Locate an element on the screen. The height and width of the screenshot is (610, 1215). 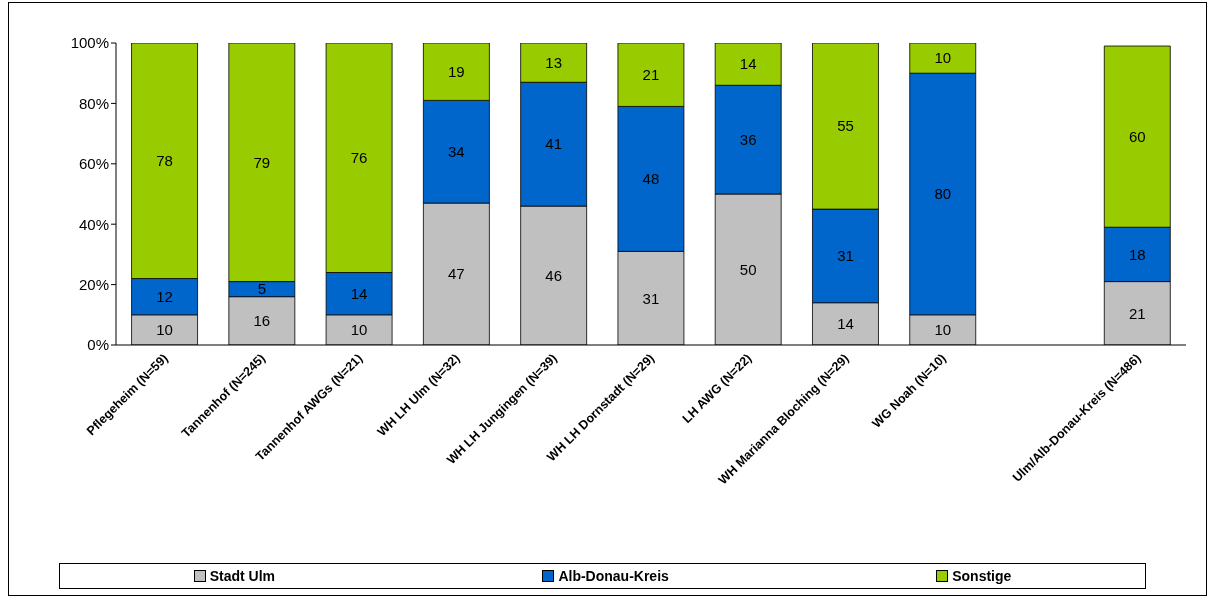
y-tick-label: 20% is located at coordinates (93, 284).